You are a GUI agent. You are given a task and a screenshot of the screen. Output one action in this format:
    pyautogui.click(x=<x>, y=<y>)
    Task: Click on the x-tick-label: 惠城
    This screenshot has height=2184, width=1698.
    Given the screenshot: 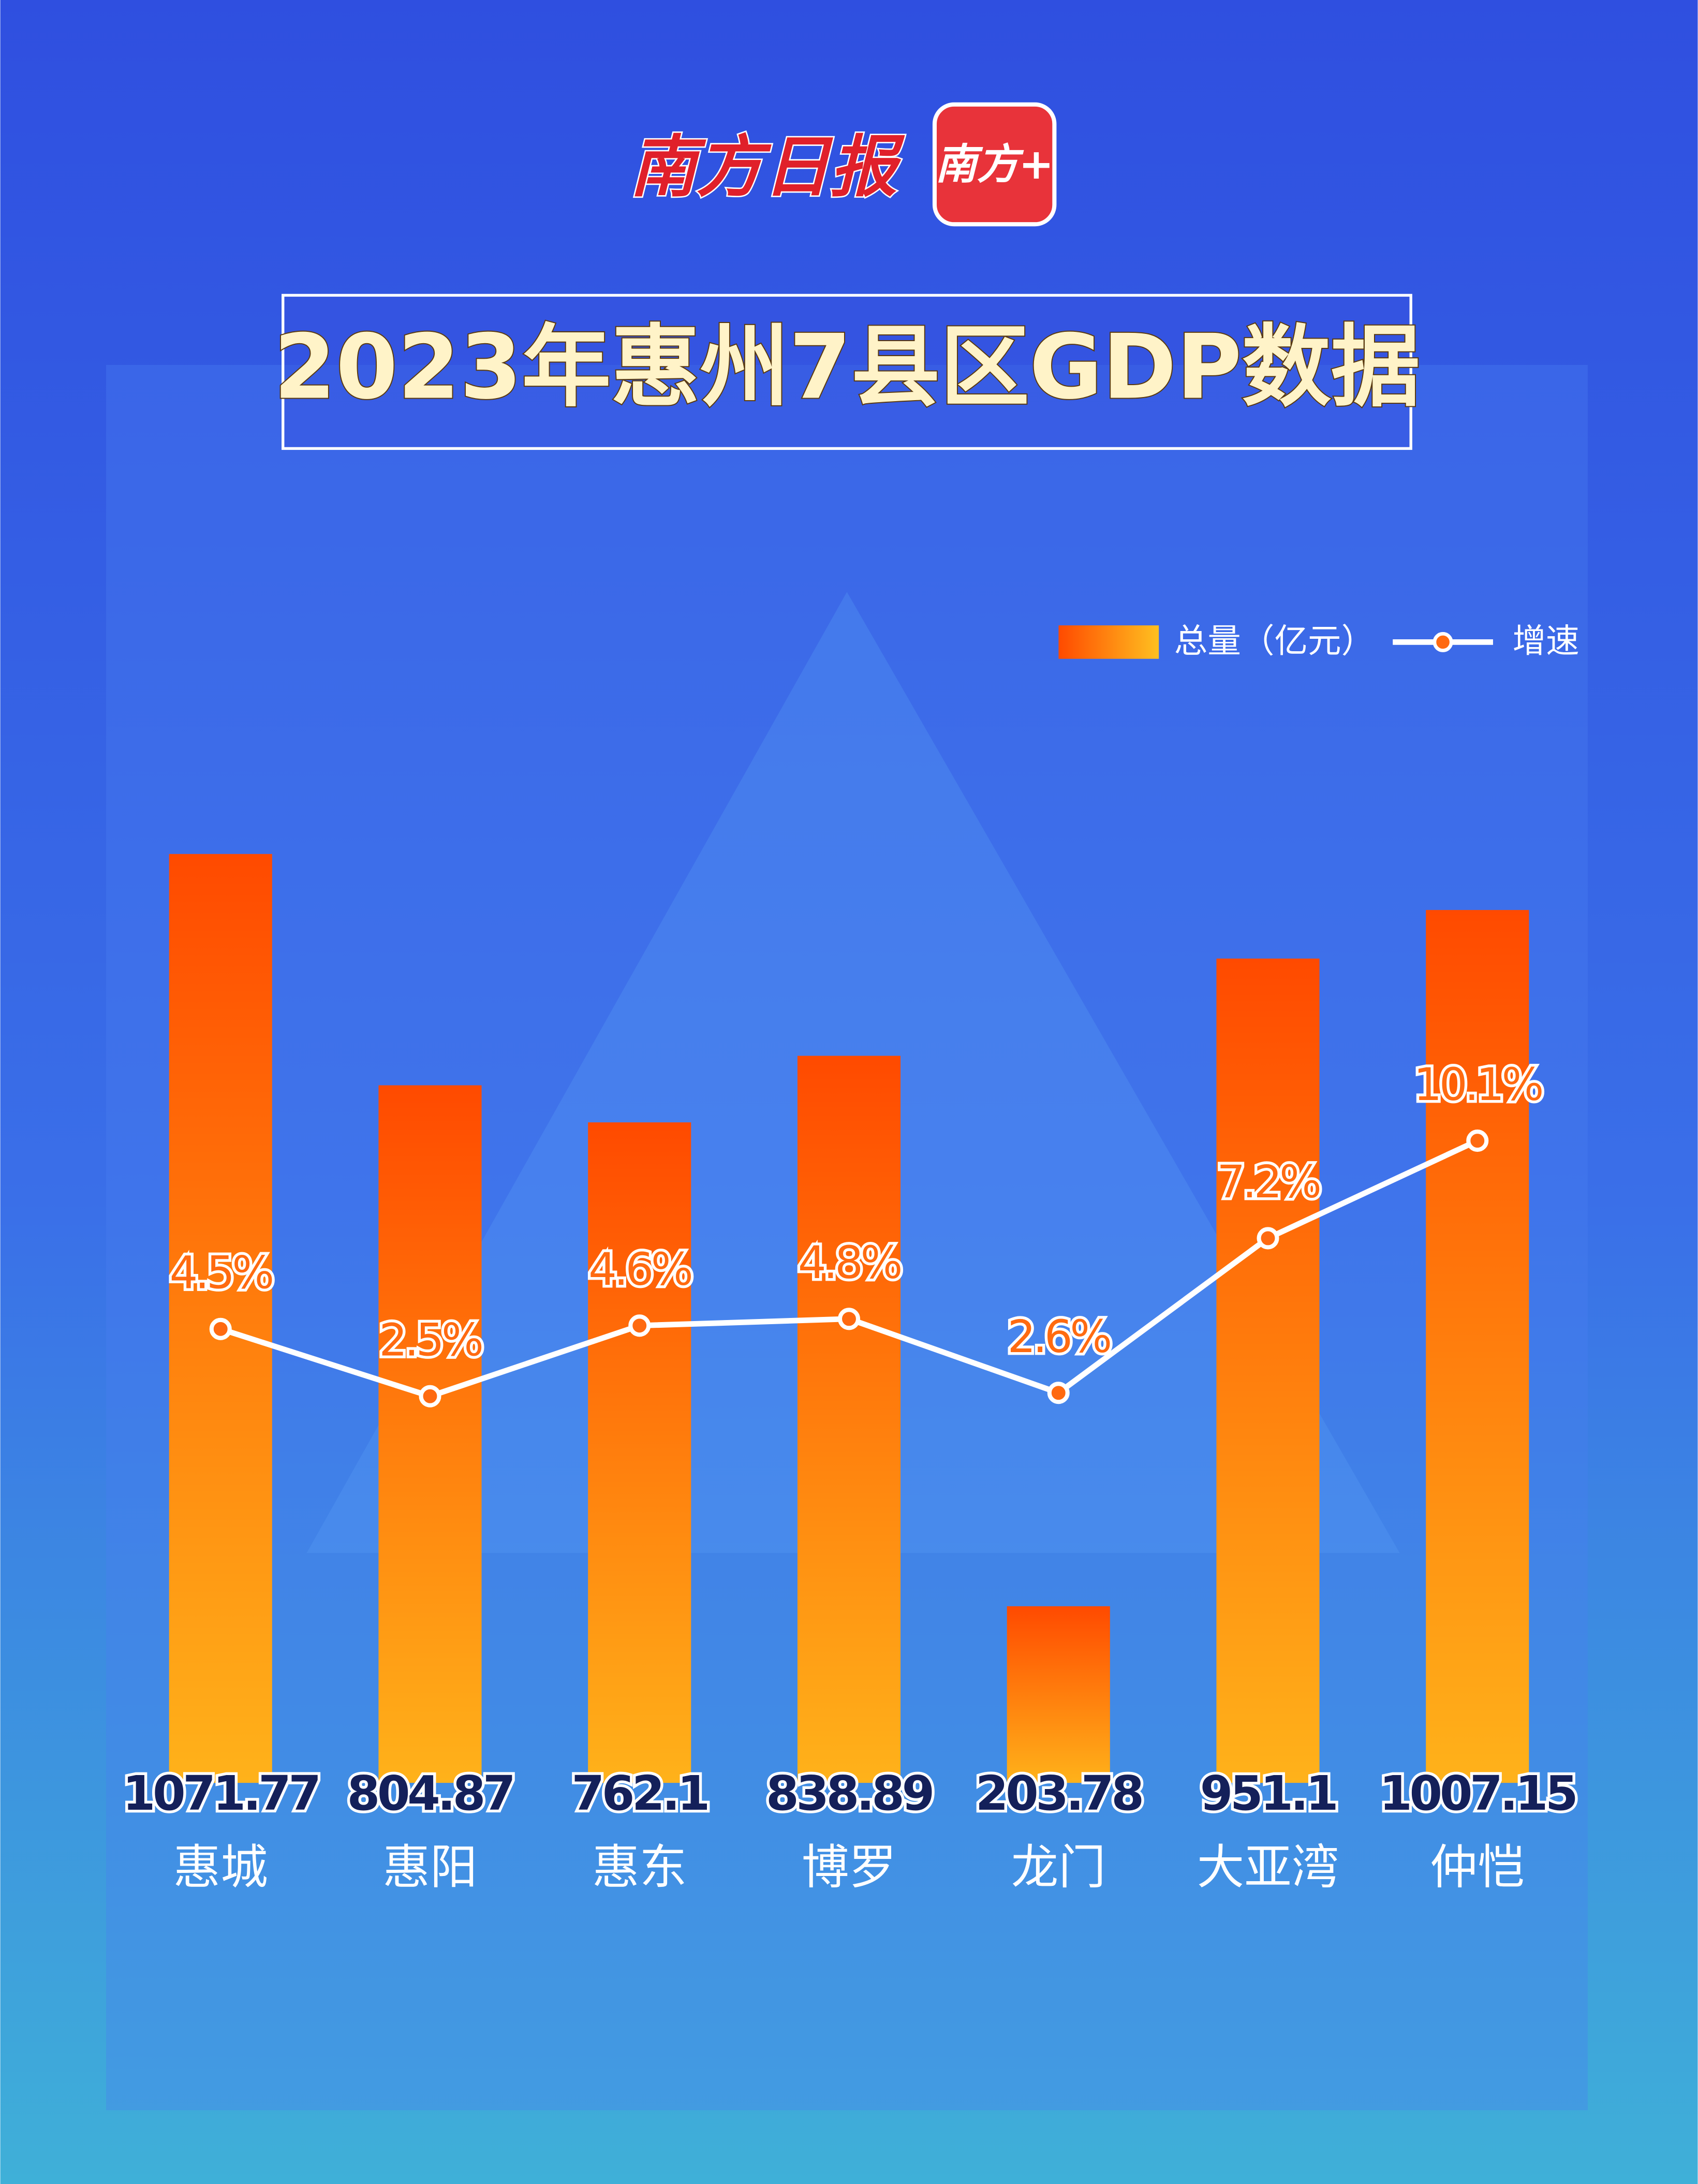 What is the action you would take?
    pyautogui.click(x=220, y=1867)
    